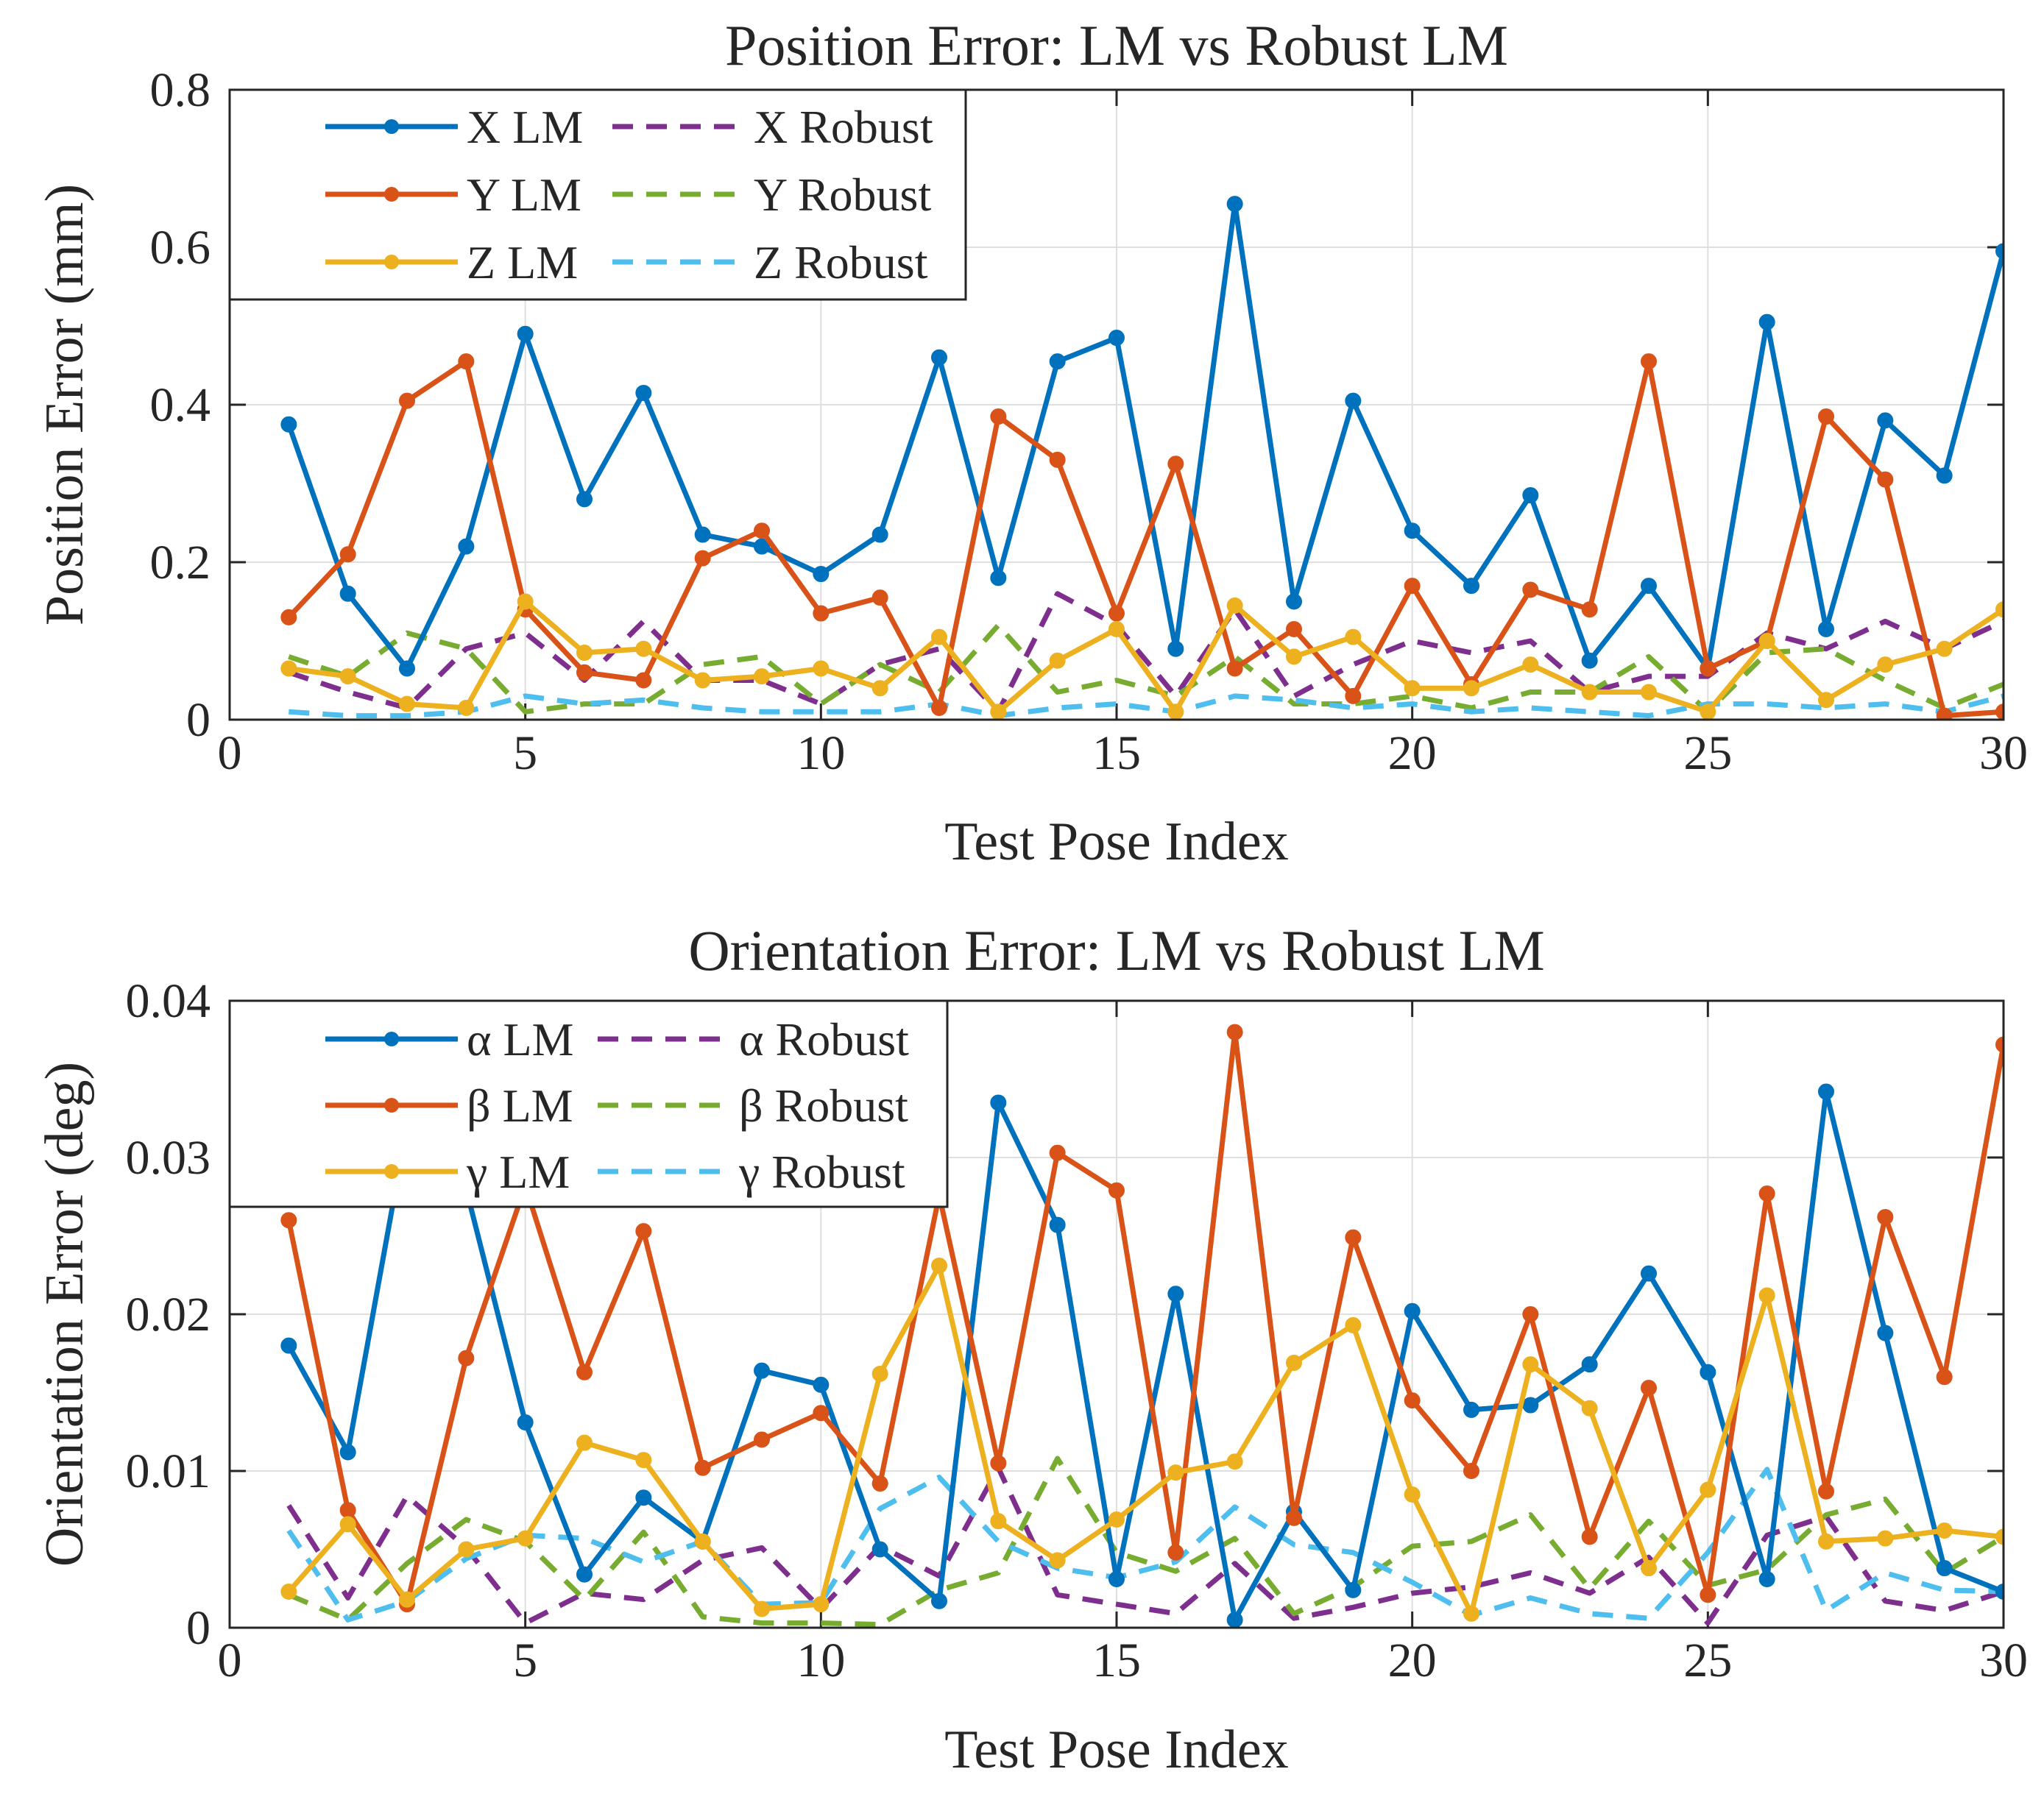  What do you see at coordinates (821, 1172) in the screenshot?
I see `legend-label-γ-robust: γ Robust` at bounding box center [821, 1172].